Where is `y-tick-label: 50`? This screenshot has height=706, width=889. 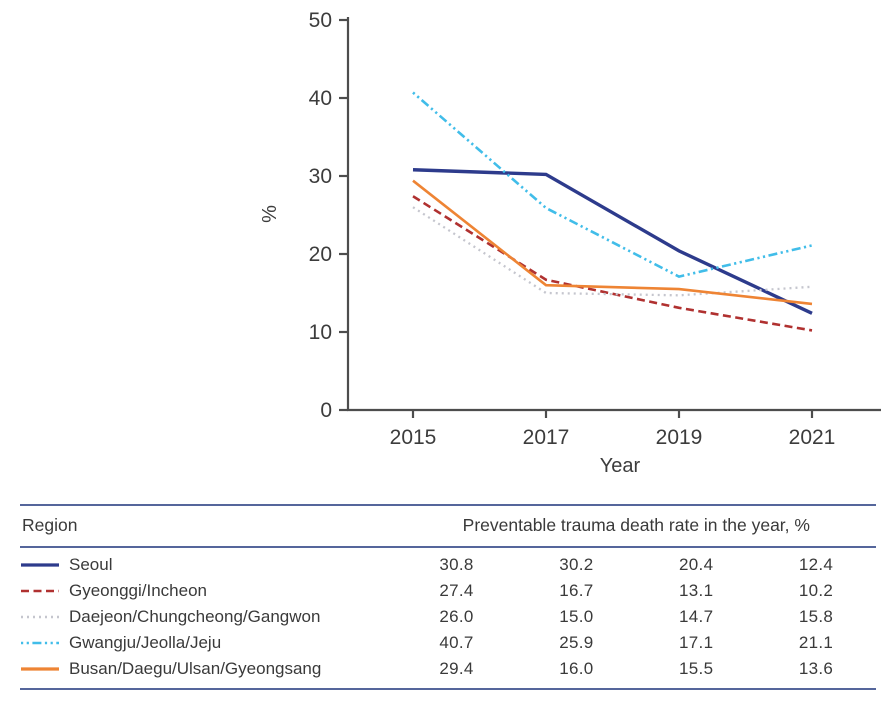
y-tick-label: 50 is located at coordinates (320, 20).